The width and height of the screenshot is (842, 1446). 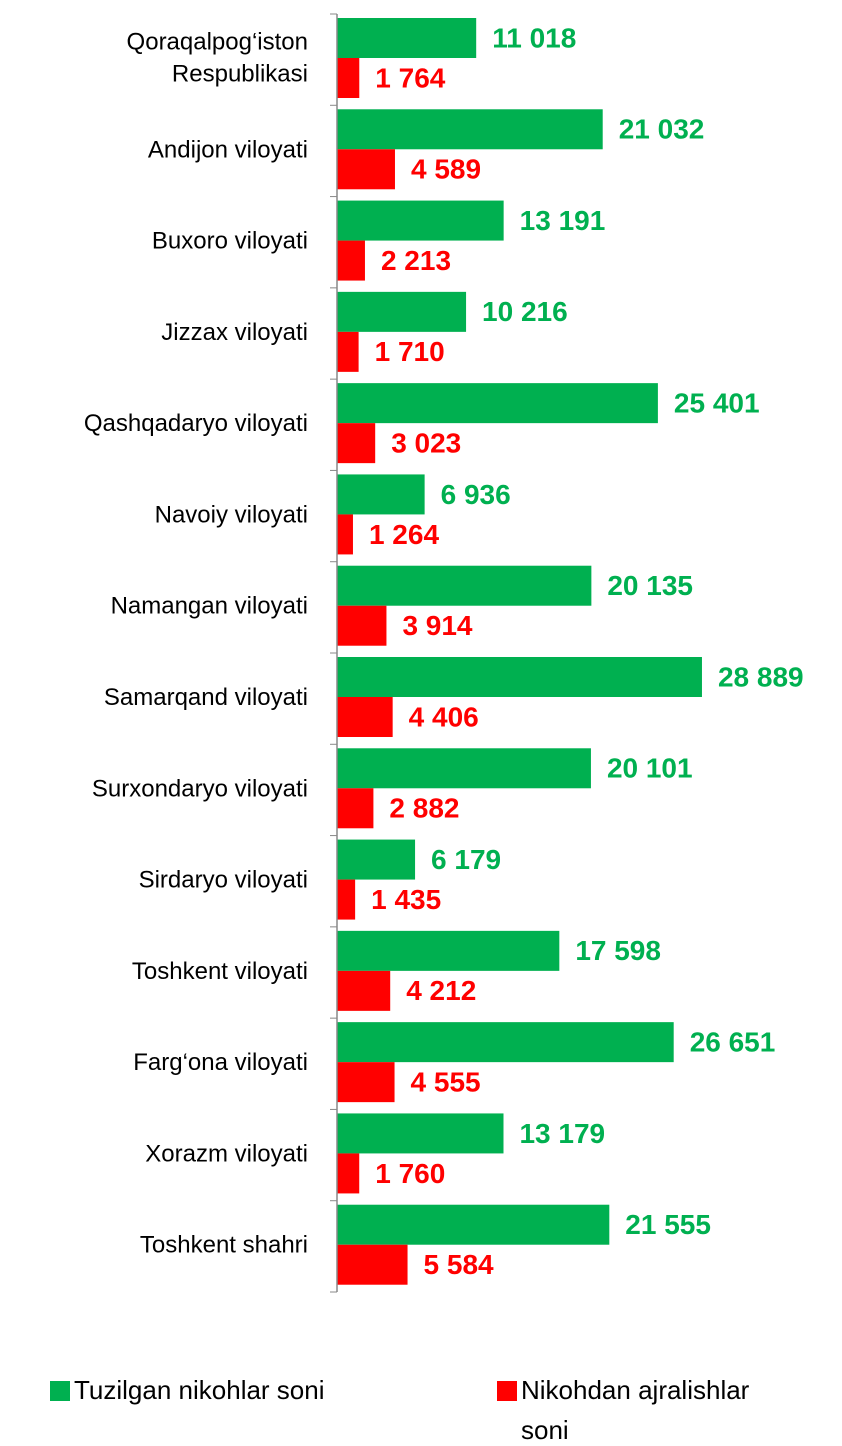 What do you see at coordinates (231, 514) in the screenshot?
I see `category-label: Navoiy viloyati` at bounding box center [231, 514].